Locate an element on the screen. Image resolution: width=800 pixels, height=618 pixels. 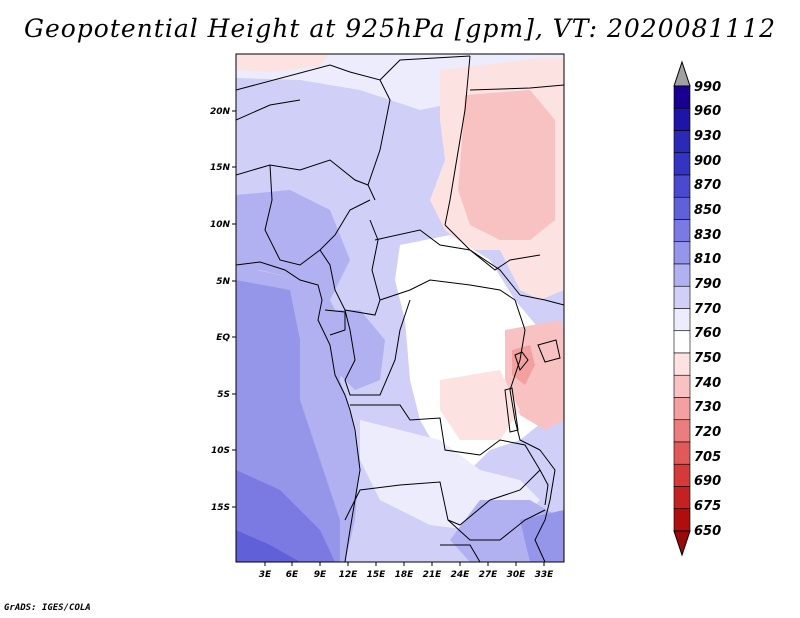
lon-label-30e: 30E is located at coordinates (517, 575).